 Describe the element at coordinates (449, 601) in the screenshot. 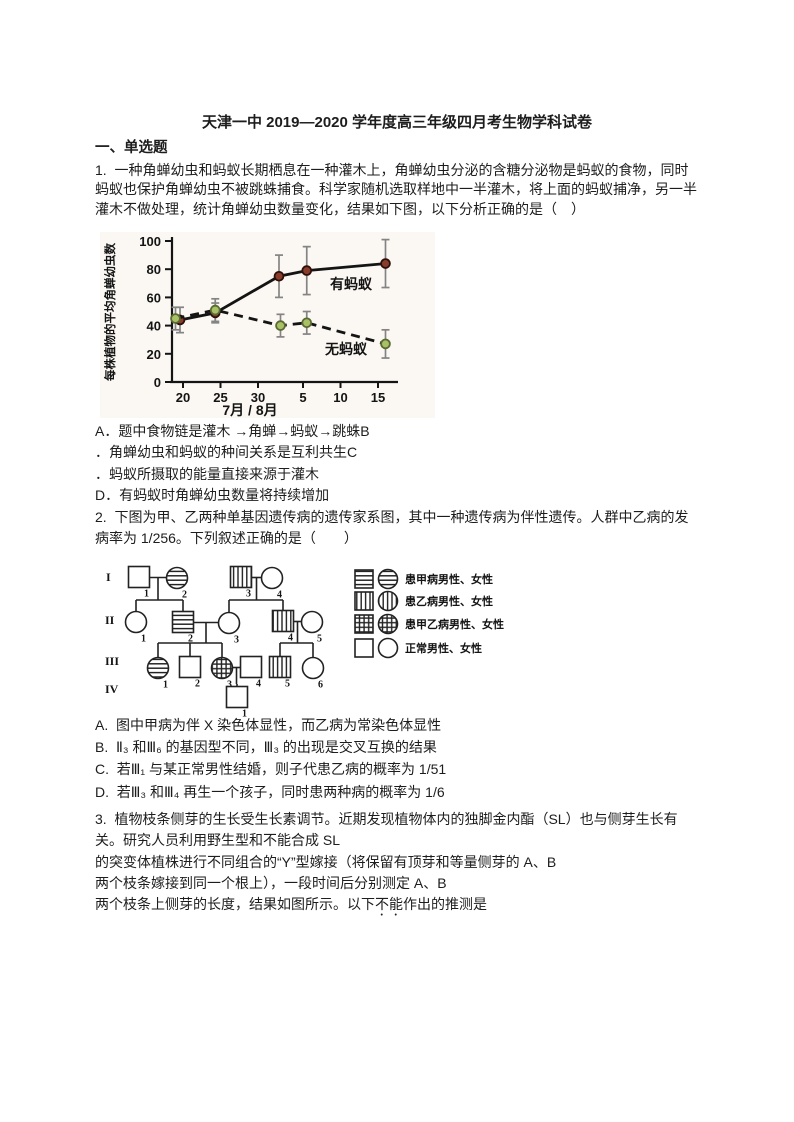

I see `svg-text: 患乙病男性、女性` at that location.